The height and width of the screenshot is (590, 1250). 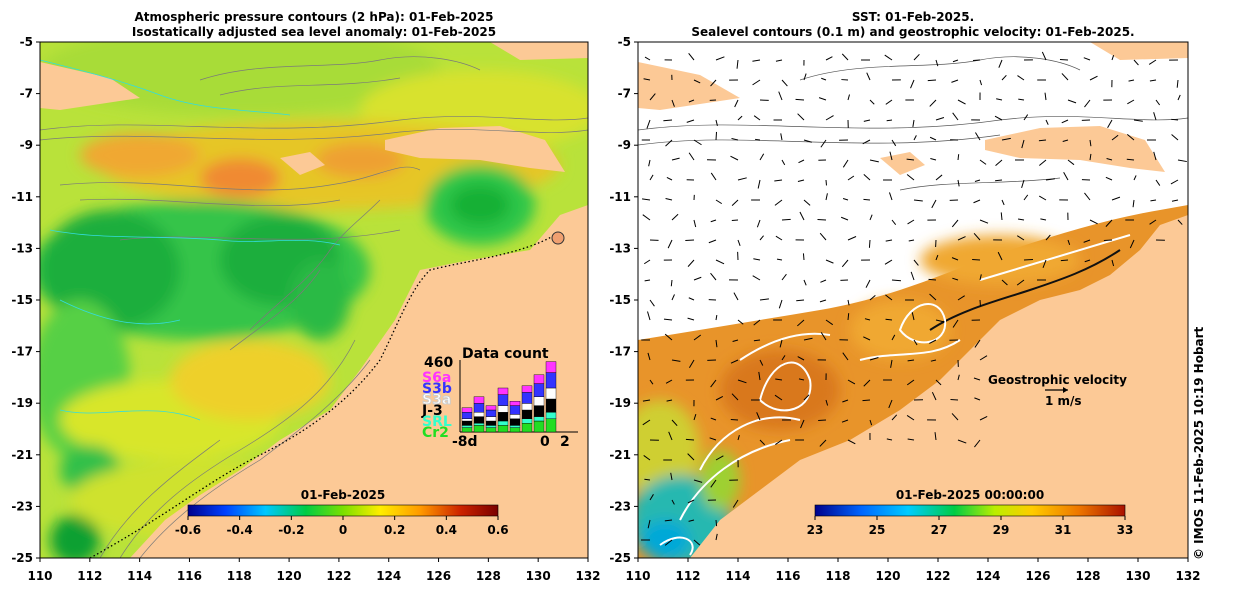 I want to click on data-count-bars, so click(x=509, y=397).